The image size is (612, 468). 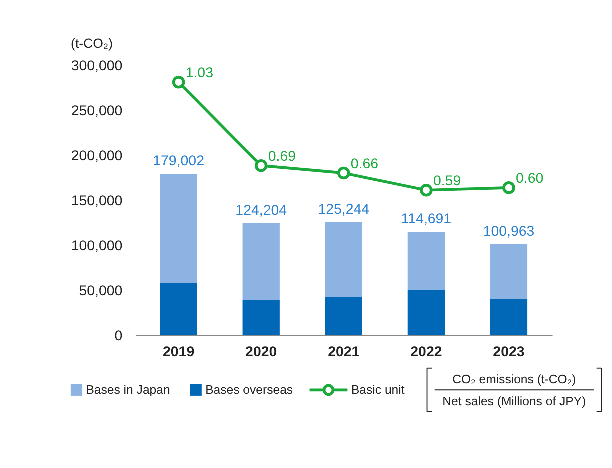 What do you see at coordinates (92, 44) in the screenshot?
I see `y-axis-title: (t-CO₂)` at bounding box center [92, 44].